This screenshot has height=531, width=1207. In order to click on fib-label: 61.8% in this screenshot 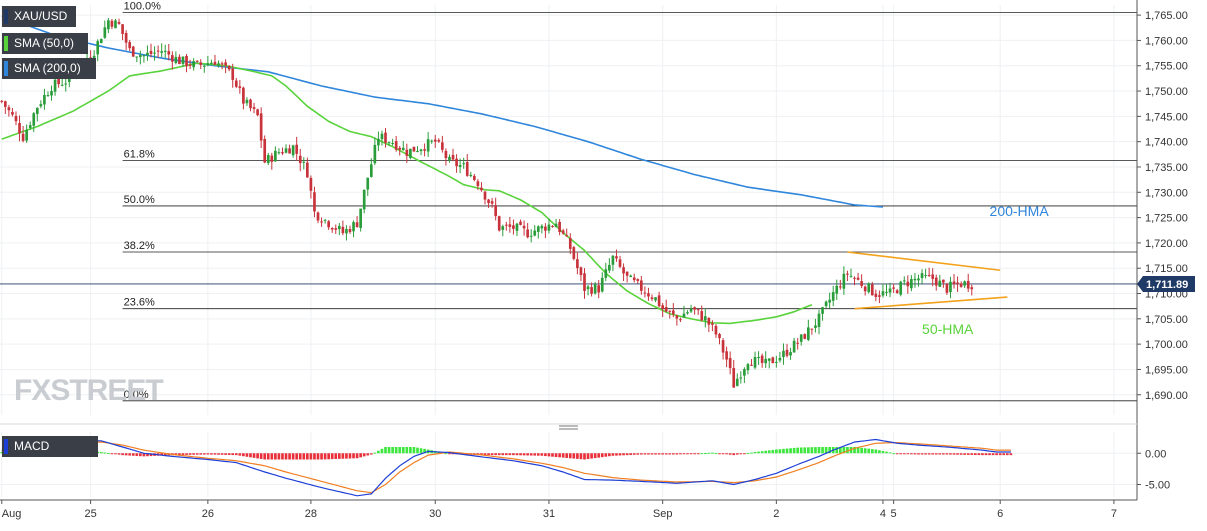, I will do `click(139, 154)`.